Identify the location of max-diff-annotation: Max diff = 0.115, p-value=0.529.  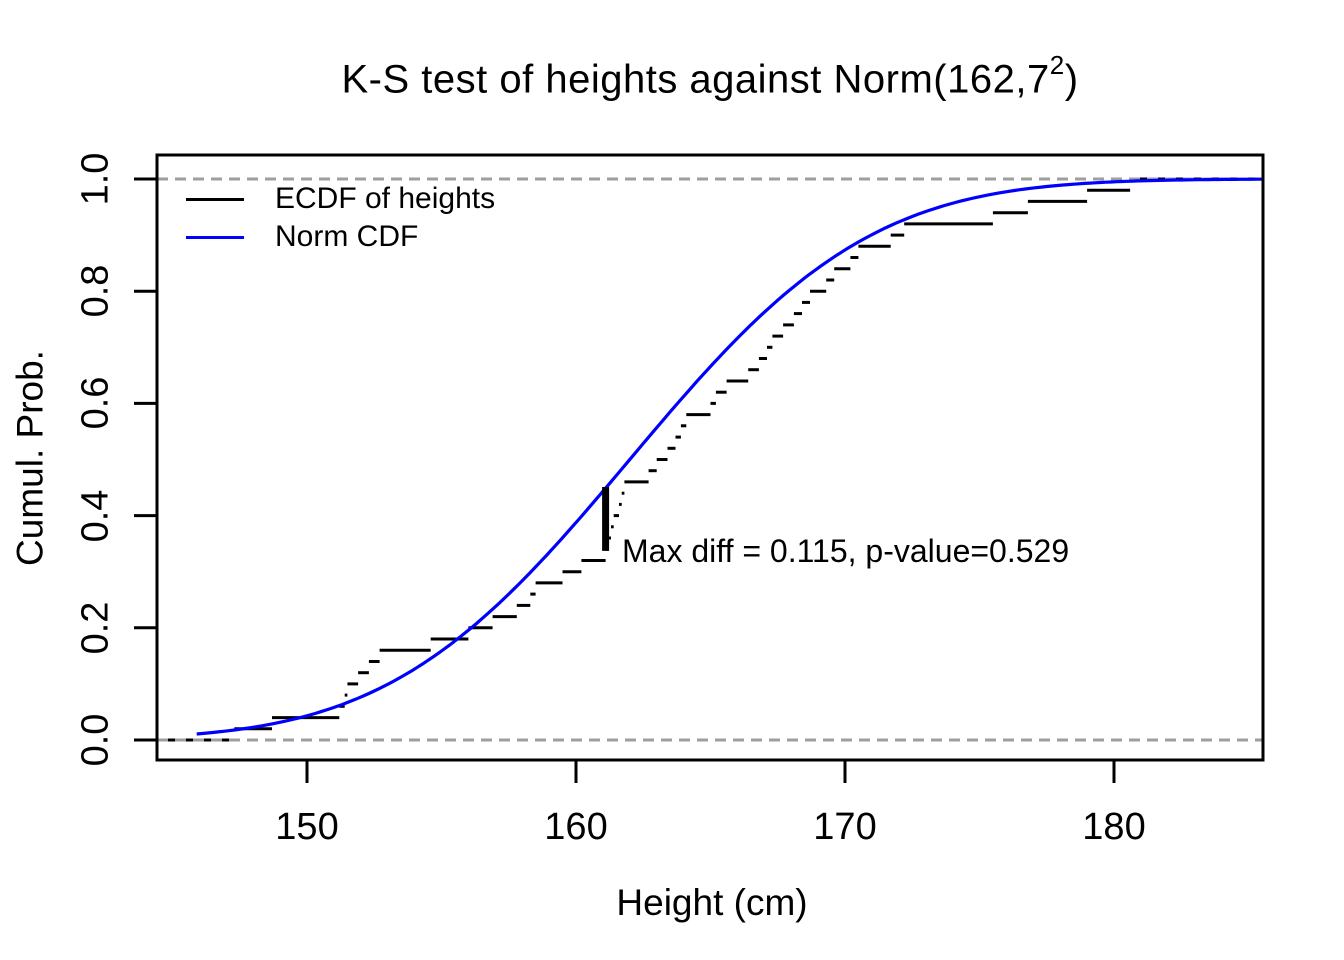
(846, 551).